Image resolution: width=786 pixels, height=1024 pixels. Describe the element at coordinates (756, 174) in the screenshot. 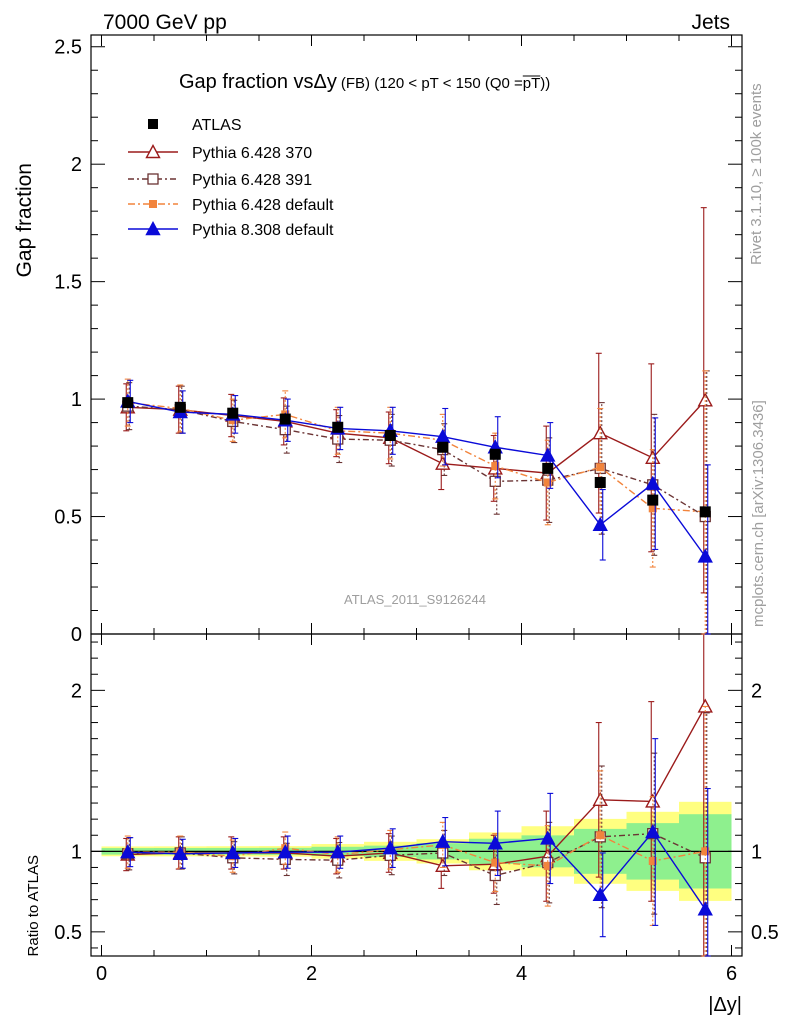

I see `rivet-label: Rivet 3.1.10, ≥ 100k events` at that location.